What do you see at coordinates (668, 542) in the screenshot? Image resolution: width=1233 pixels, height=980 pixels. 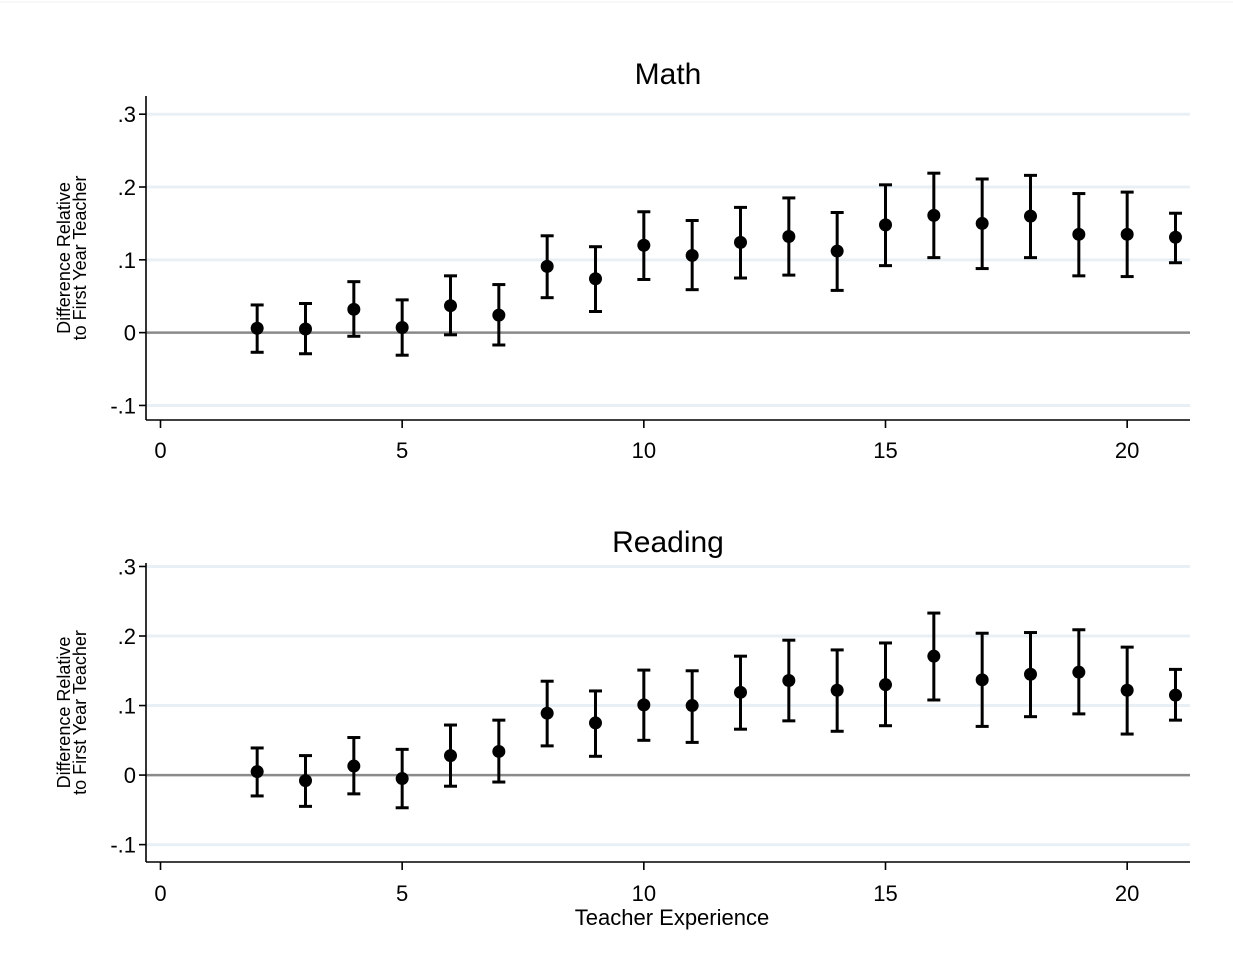 I see `panel-title: Reading` at bounding box center [668, 542].